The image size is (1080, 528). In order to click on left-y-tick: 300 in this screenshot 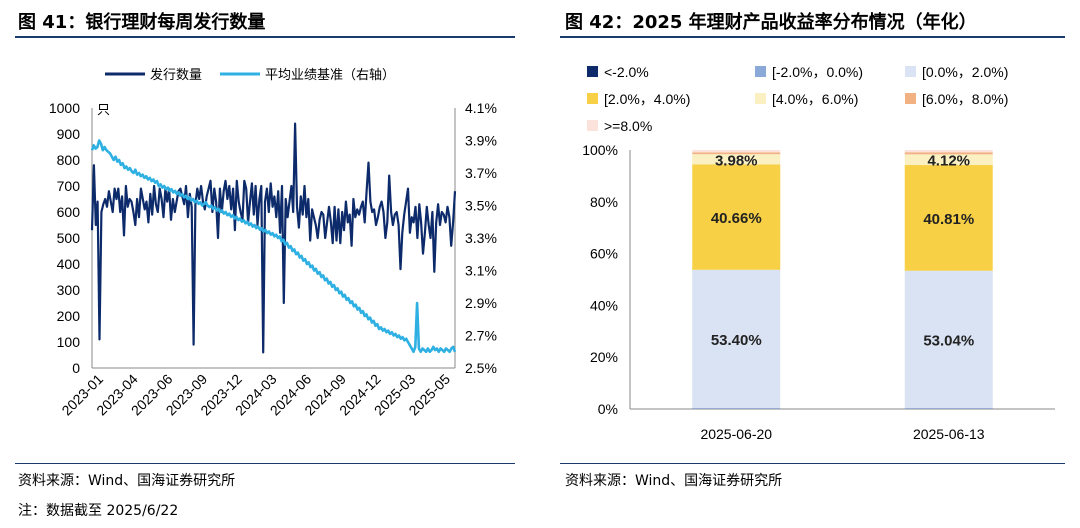, I will do `click(69, 290)`.